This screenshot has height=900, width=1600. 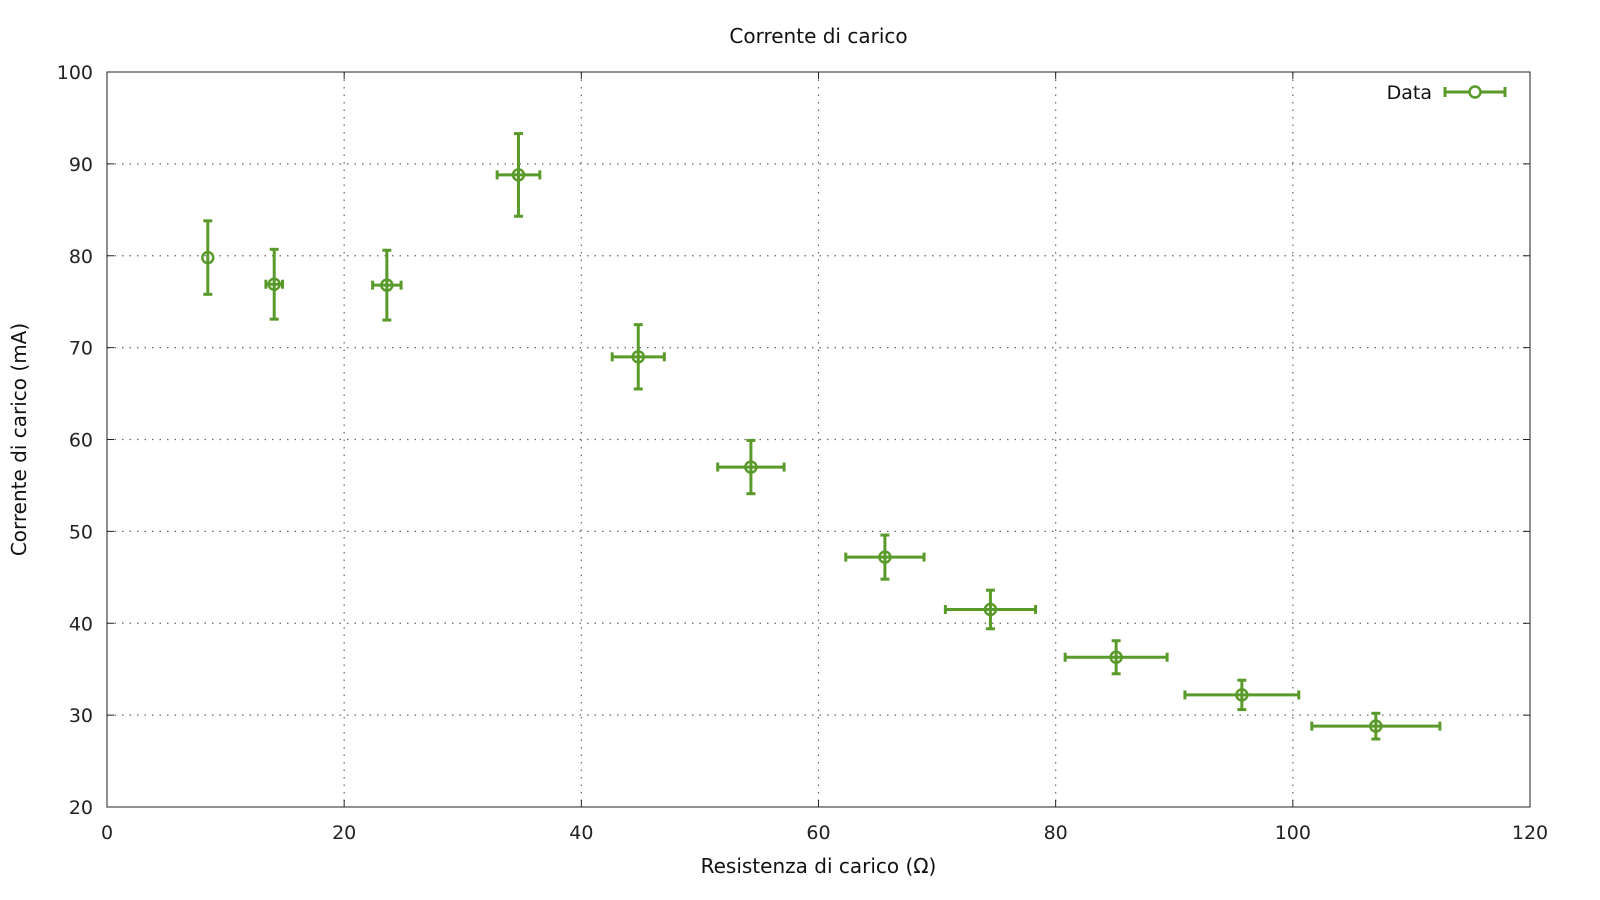 I want to click on x-tick-label: 120, so click(x=1530, y=833).